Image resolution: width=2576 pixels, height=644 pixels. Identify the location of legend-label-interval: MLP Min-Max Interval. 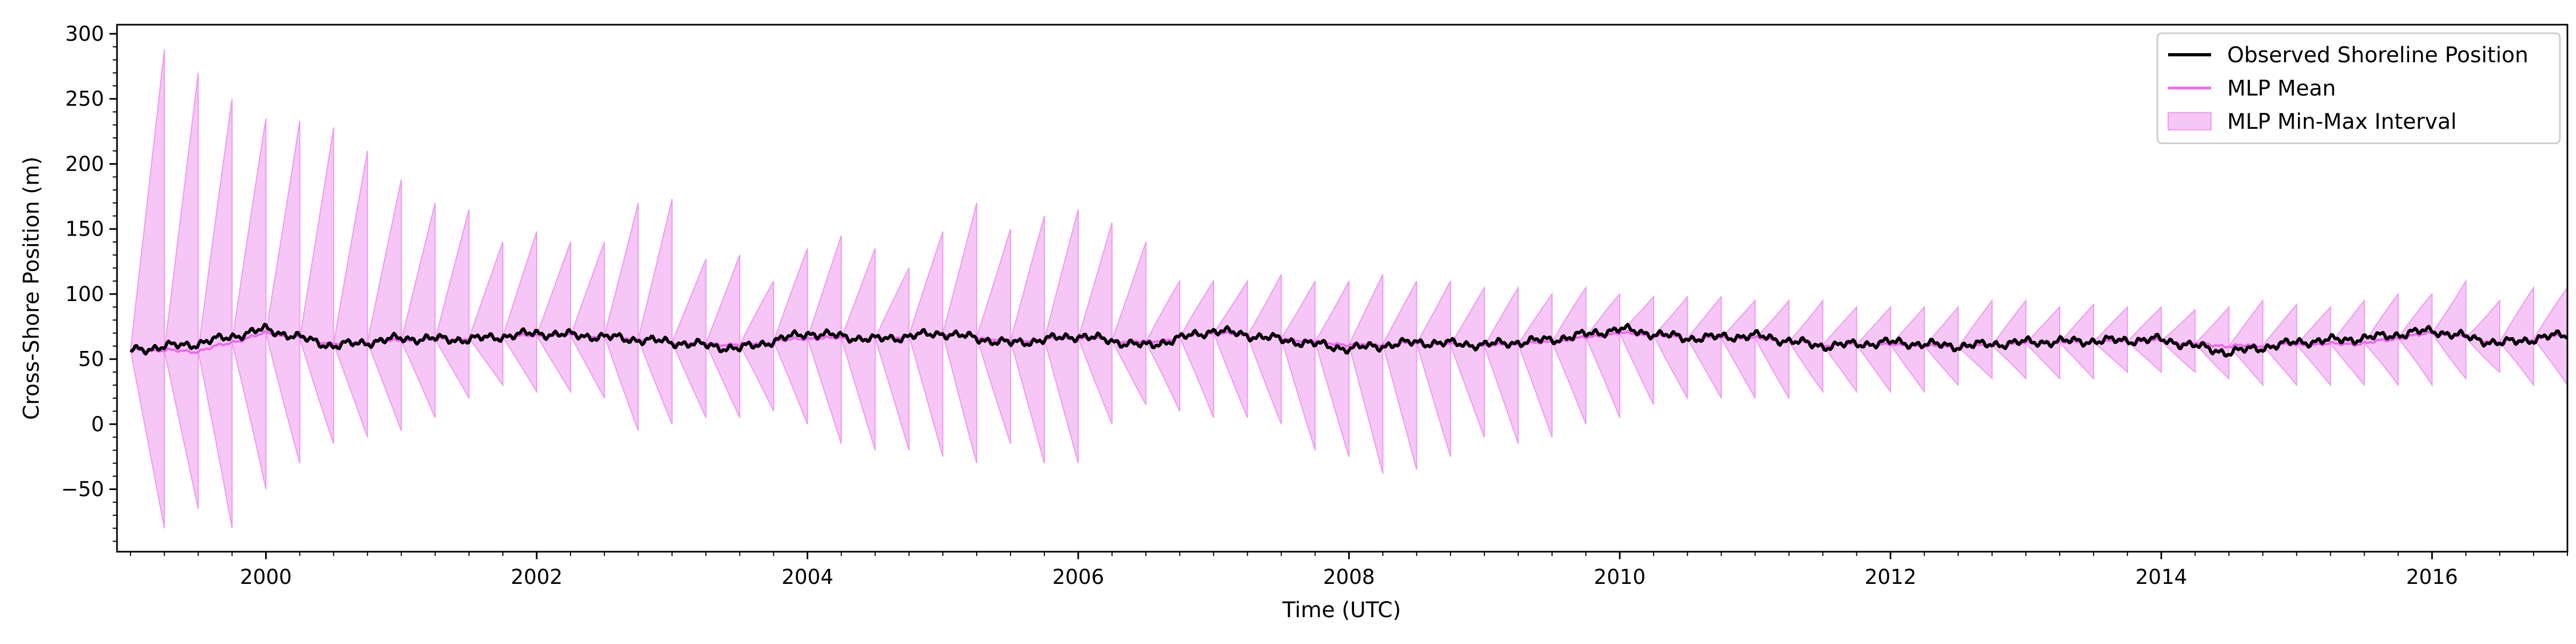
(2342, 121).